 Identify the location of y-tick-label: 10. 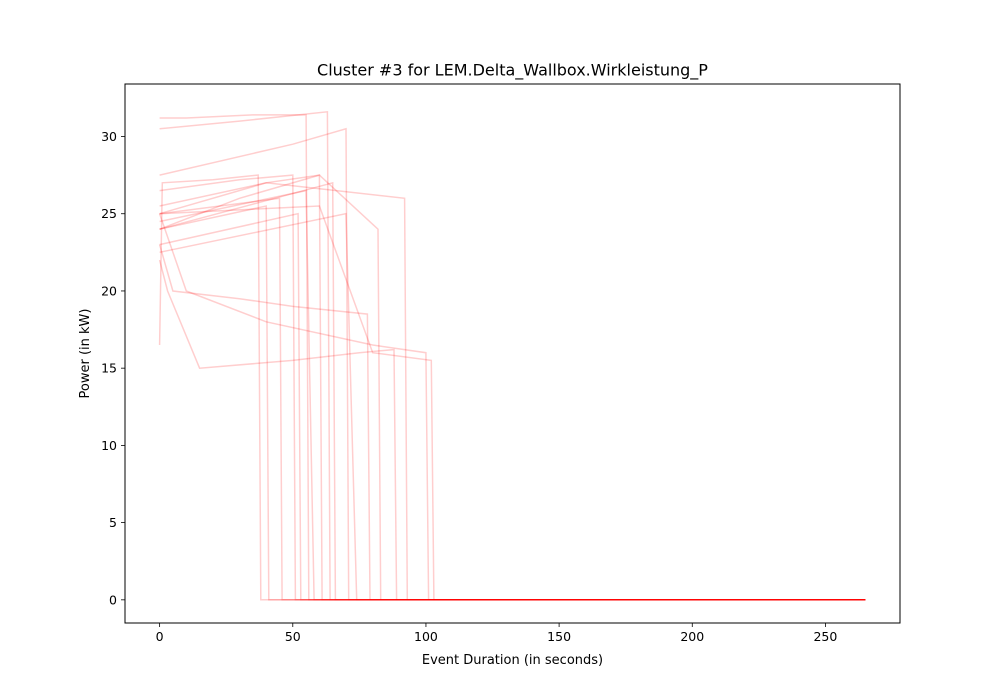
(109, 445).